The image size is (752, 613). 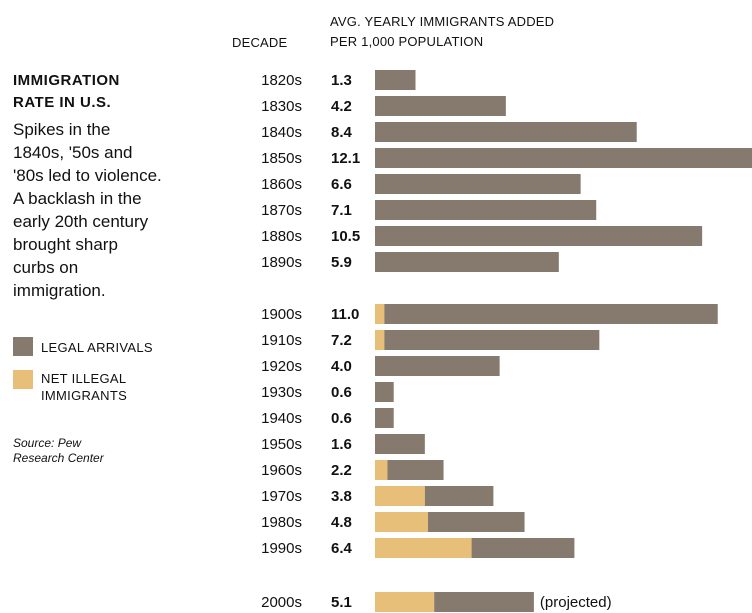 What do you see at coordinates (281, 184) in the screenshot?
I see `decade-label-1860s: 1860s` at bounding box center [281, 184].